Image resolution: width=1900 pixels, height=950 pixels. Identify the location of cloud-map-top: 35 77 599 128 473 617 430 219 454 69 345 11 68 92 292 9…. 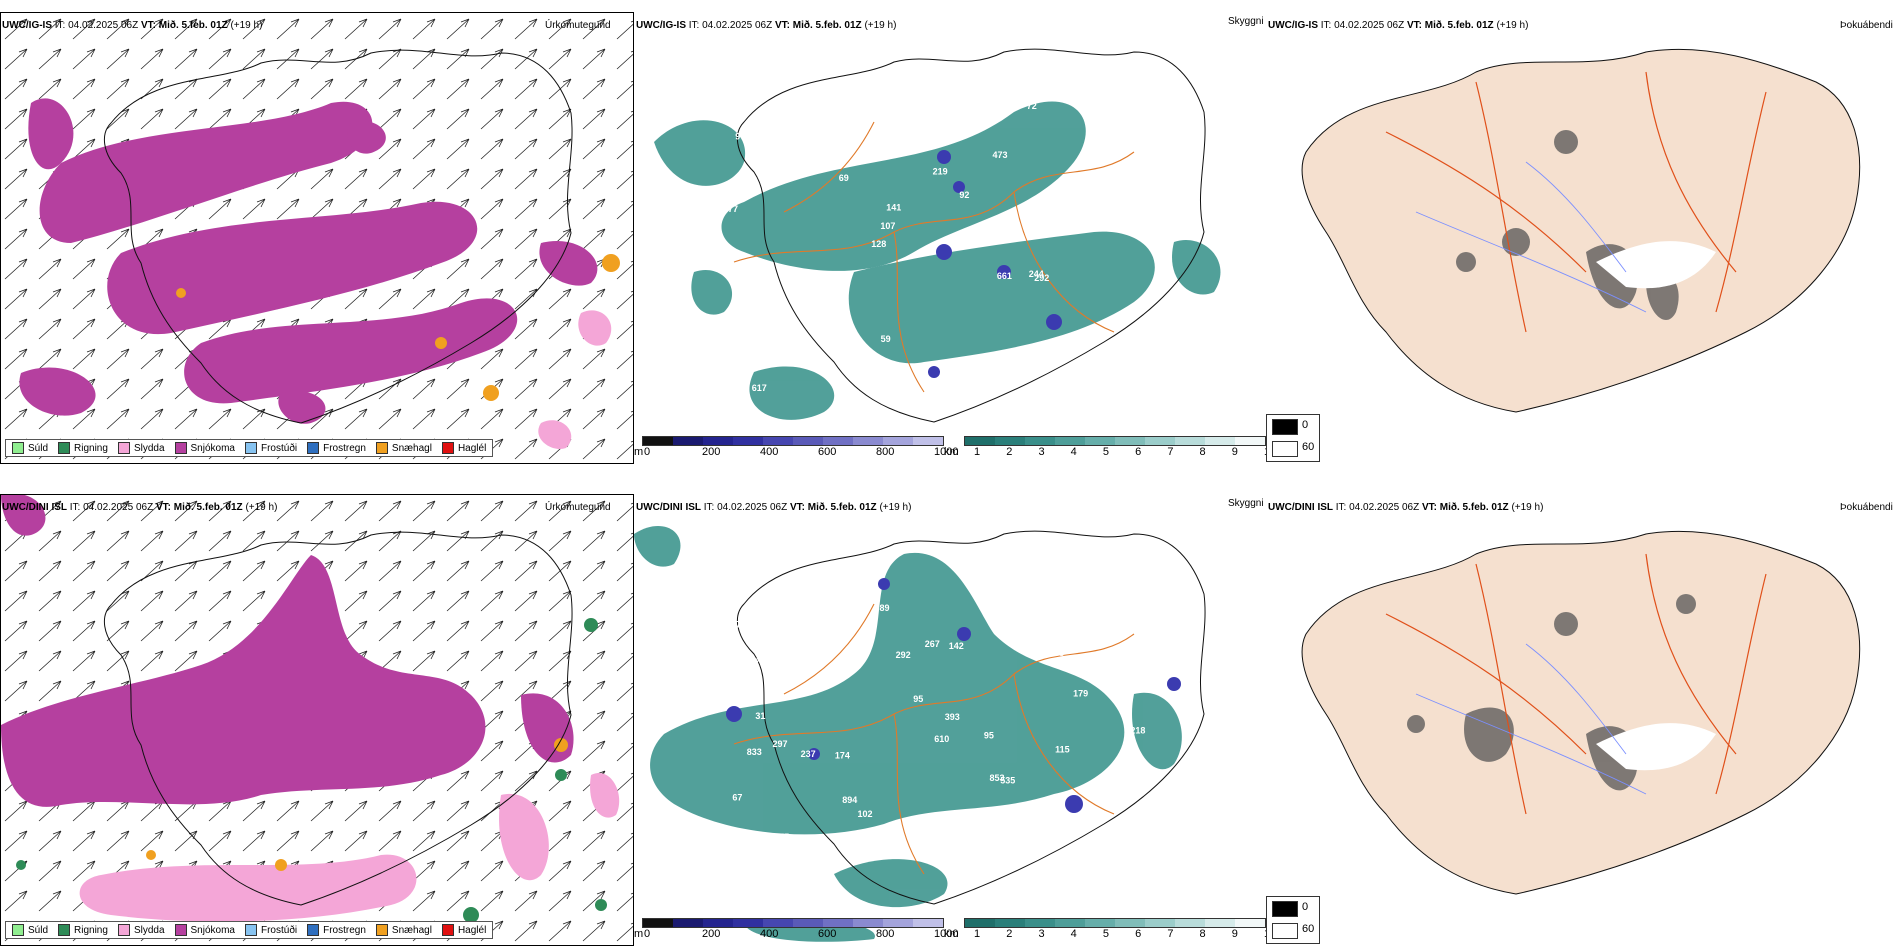
(937, 235).